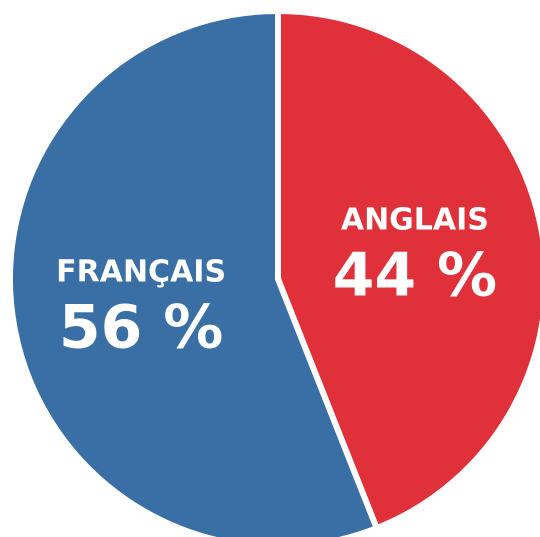 The image size is (540, 537). Describe the element at coordinates (415, 219) in the screenshot. I see `slice-category-label: ANGLAIS` at that location.